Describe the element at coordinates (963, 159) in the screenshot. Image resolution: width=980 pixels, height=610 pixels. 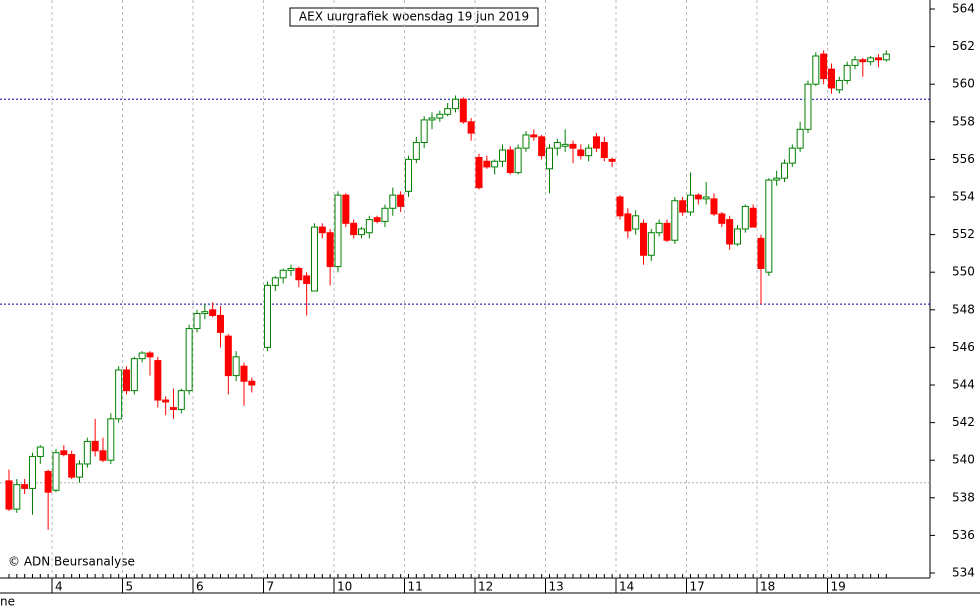
I see `y-tick-label: 556` at that location.